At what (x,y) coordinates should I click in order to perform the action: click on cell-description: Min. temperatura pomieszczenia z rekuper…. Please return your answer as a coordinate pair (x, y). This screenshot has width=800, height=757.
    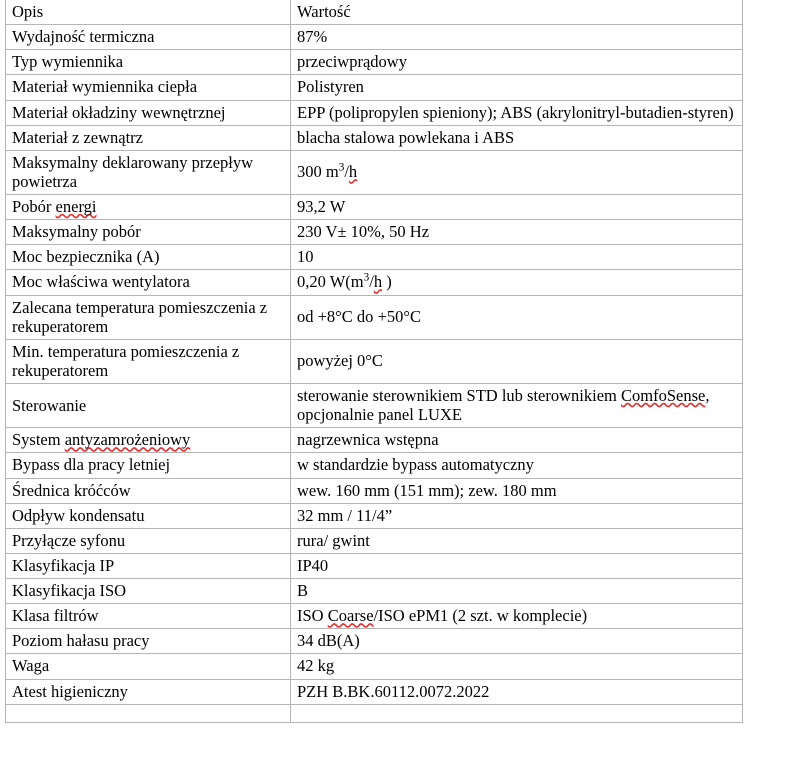
    Looking at the image, I should click on (148, 361).